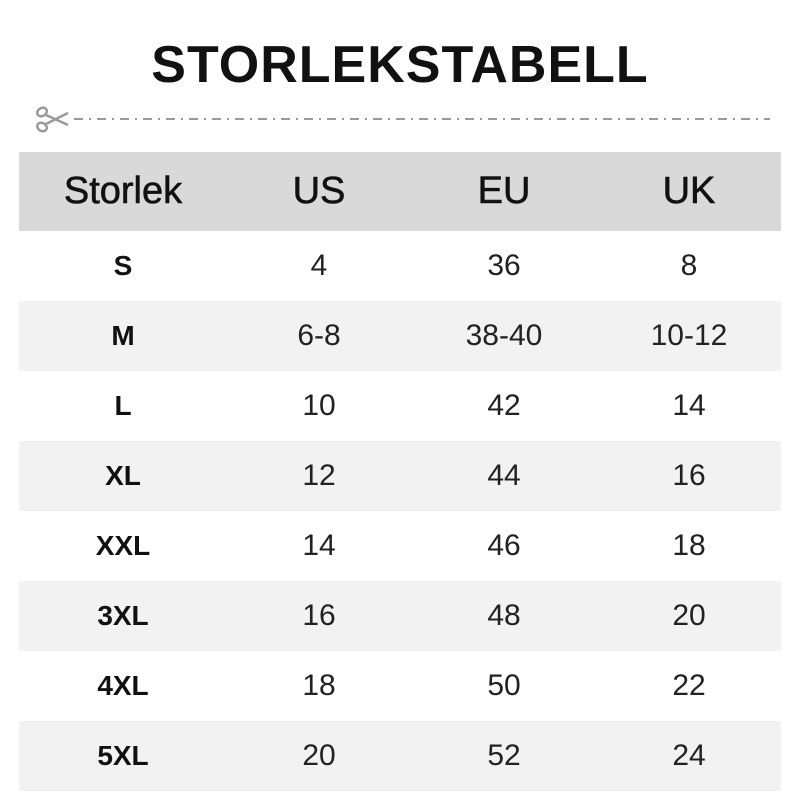 The width and height of the screenshot is (800, 800). Describe the element at coordinates (504, 545) in the screenshot. I see `cell-eu: 46` at that location.